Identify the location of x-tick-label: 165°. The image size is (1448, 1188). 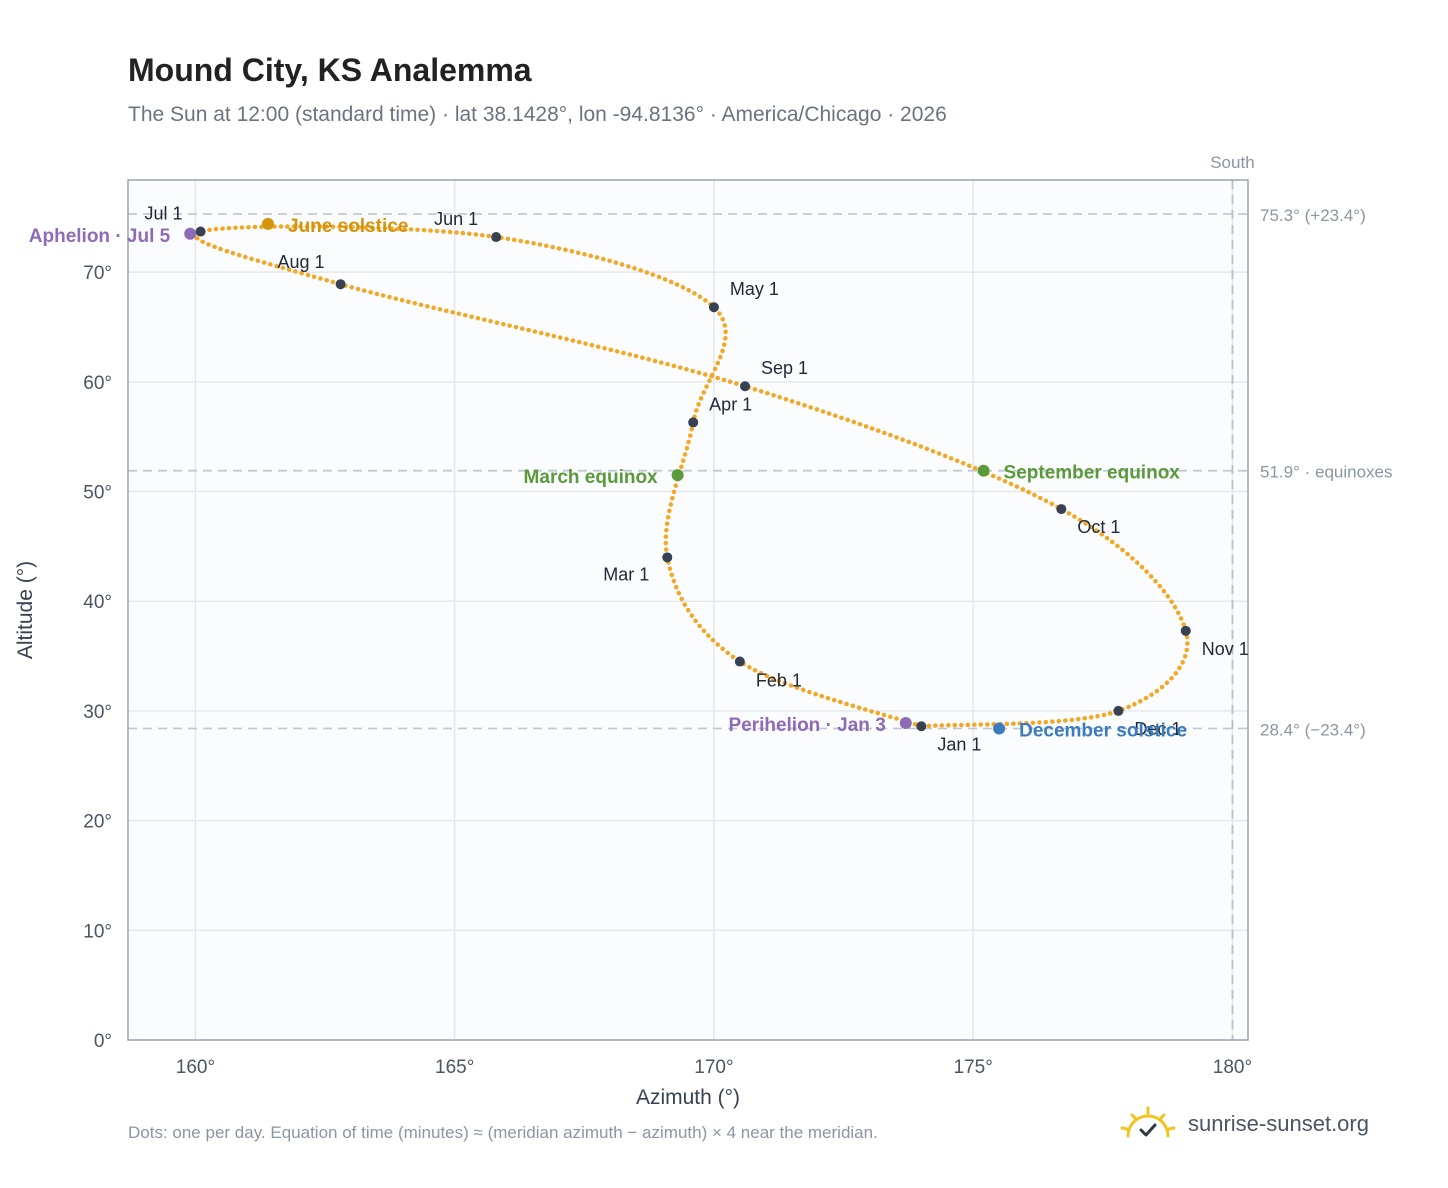
(454, 1067).